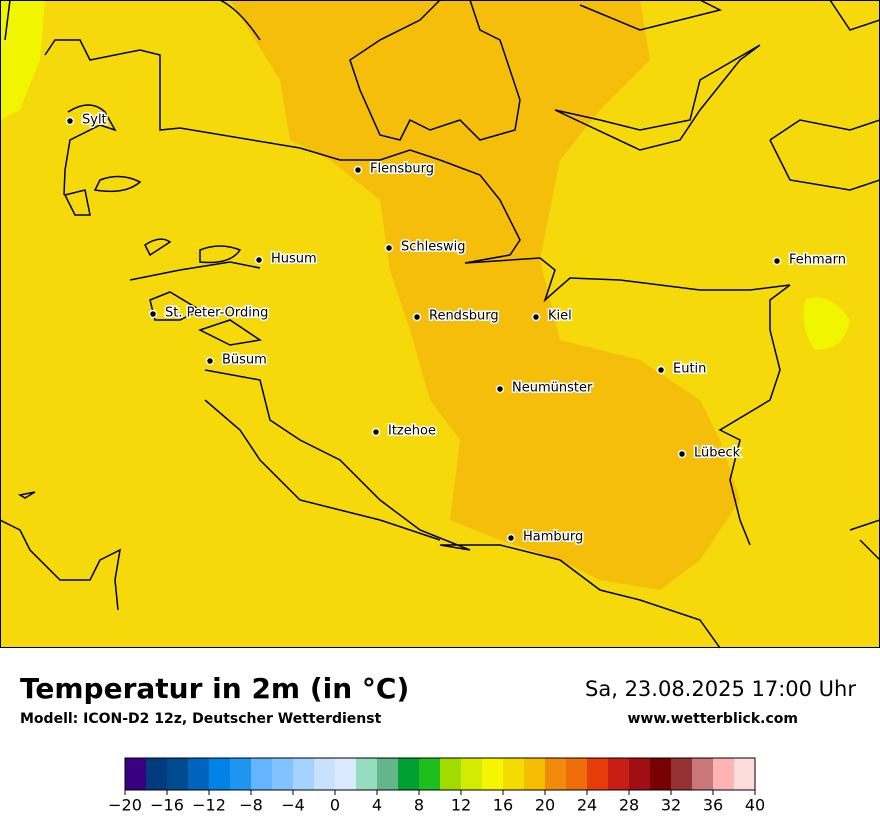  I want to click on colorbar-tick-label: 28, so click(629, 805).